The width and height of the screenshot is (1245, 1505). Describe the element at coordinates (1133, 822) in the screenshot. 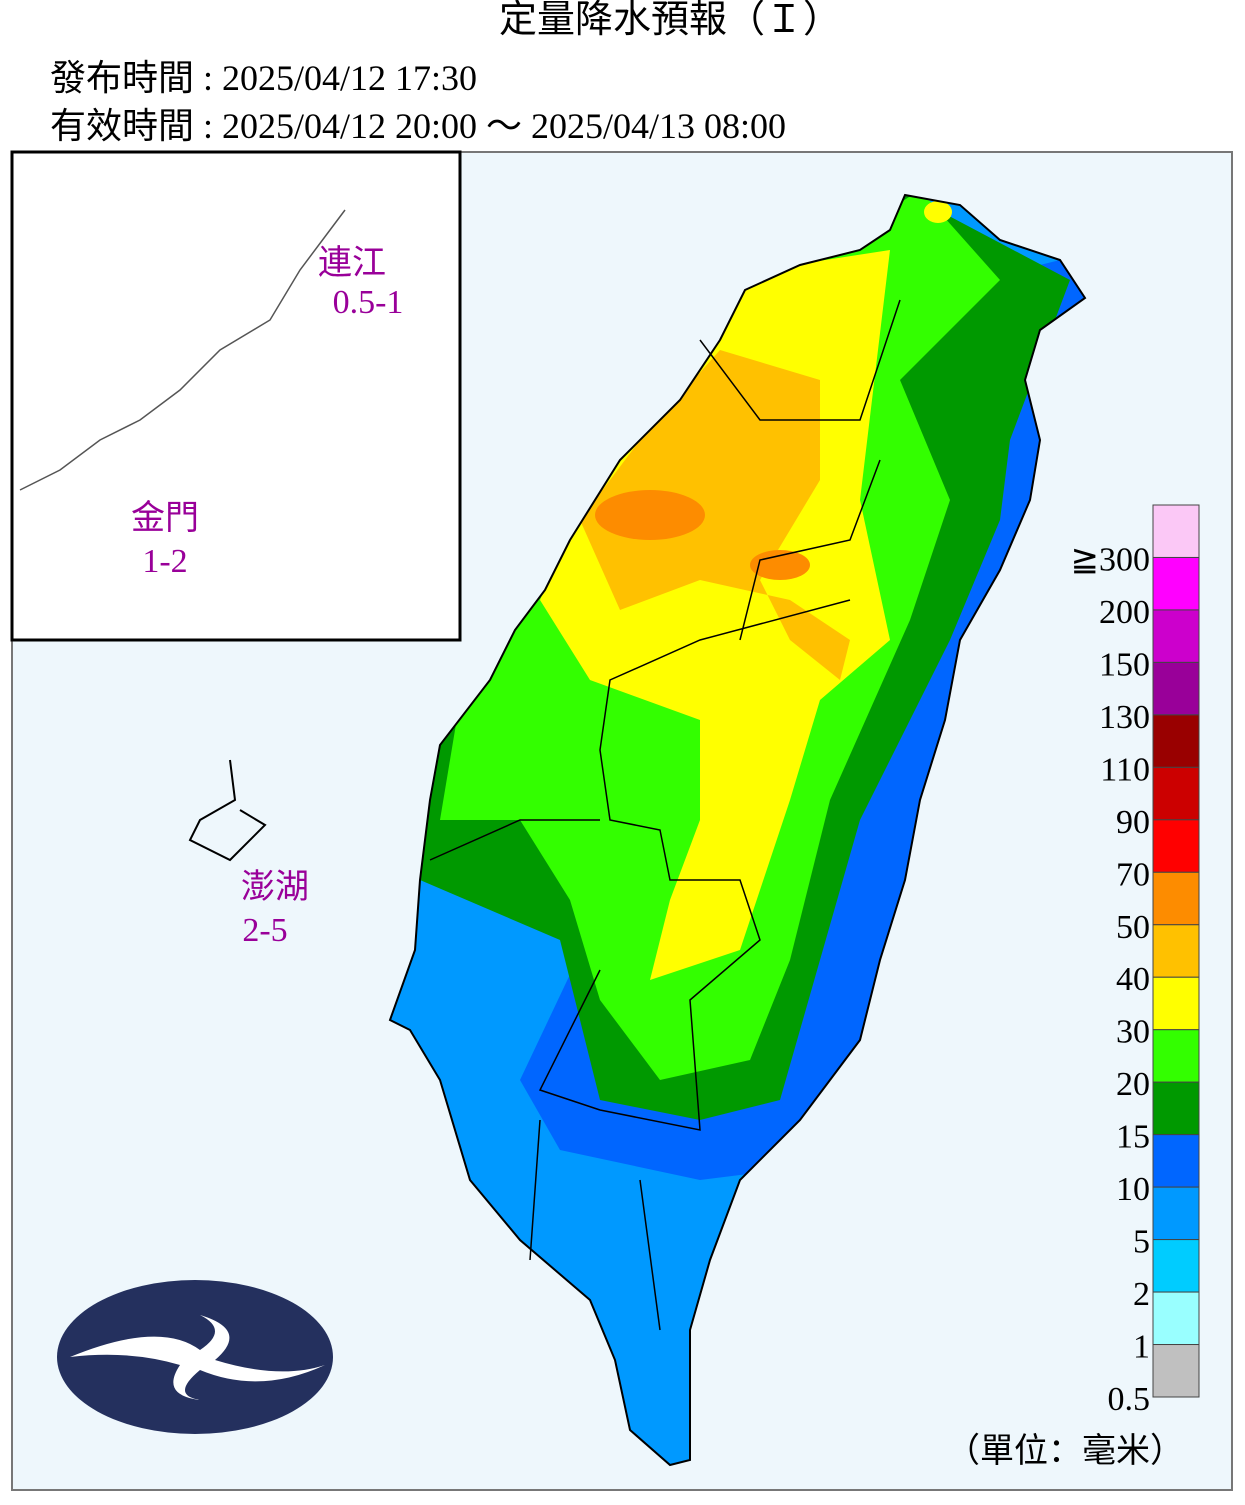

I see `legend-label: 90` at that location.